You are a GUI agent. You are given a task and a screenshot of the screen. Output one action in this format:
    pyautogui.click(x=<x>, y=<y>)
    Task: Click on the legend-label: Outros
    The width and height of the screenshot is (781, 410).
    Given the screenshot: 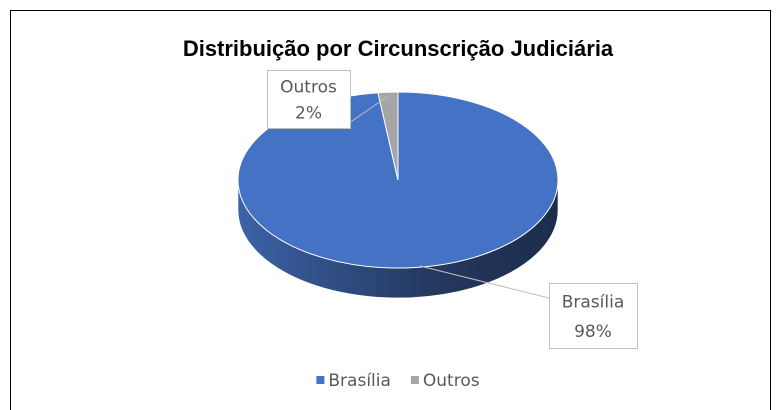 What is the action you would take?
    pyautogui.click(x=451, y=381)
    